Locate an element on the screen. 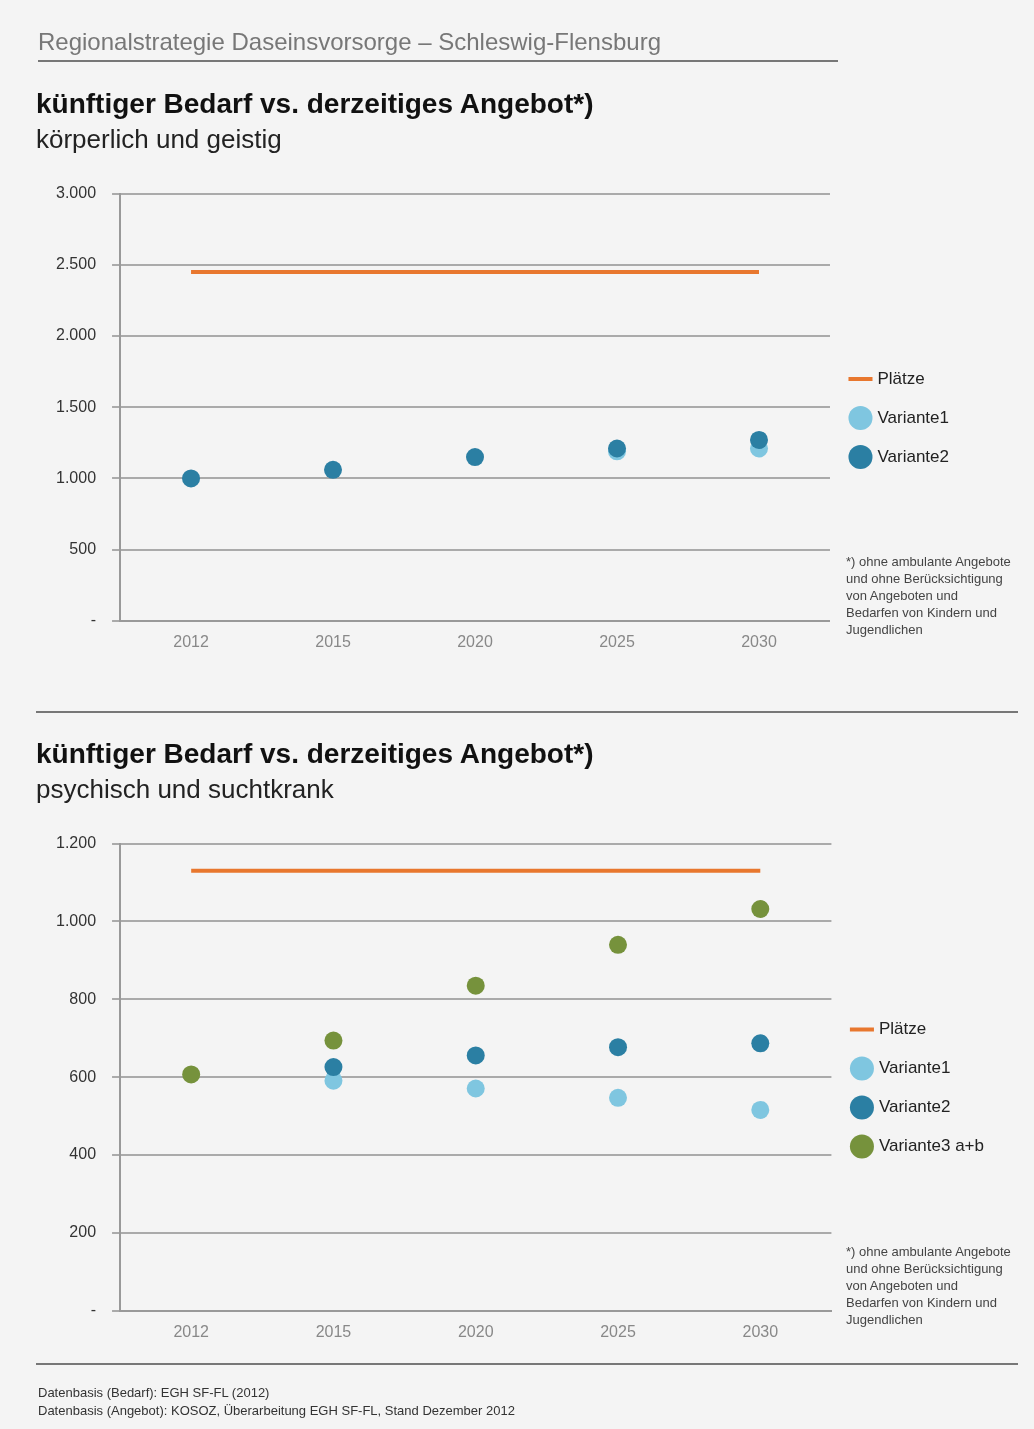 The height and width of the screenshot is (1429, 1034). y-tick-label: 500 is located at coordinates (83, 549).